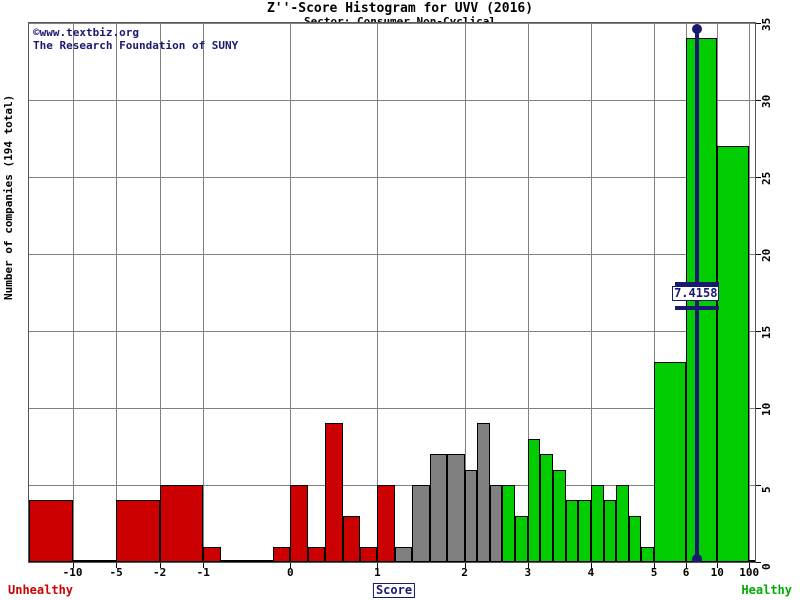 This screenshot has width=800, height=600. What do you see at coordinates (136, 45) in the screenshot?
I see `watermark-line-2: The Research Foundation of SUNY` at bounding box center [136, 45].